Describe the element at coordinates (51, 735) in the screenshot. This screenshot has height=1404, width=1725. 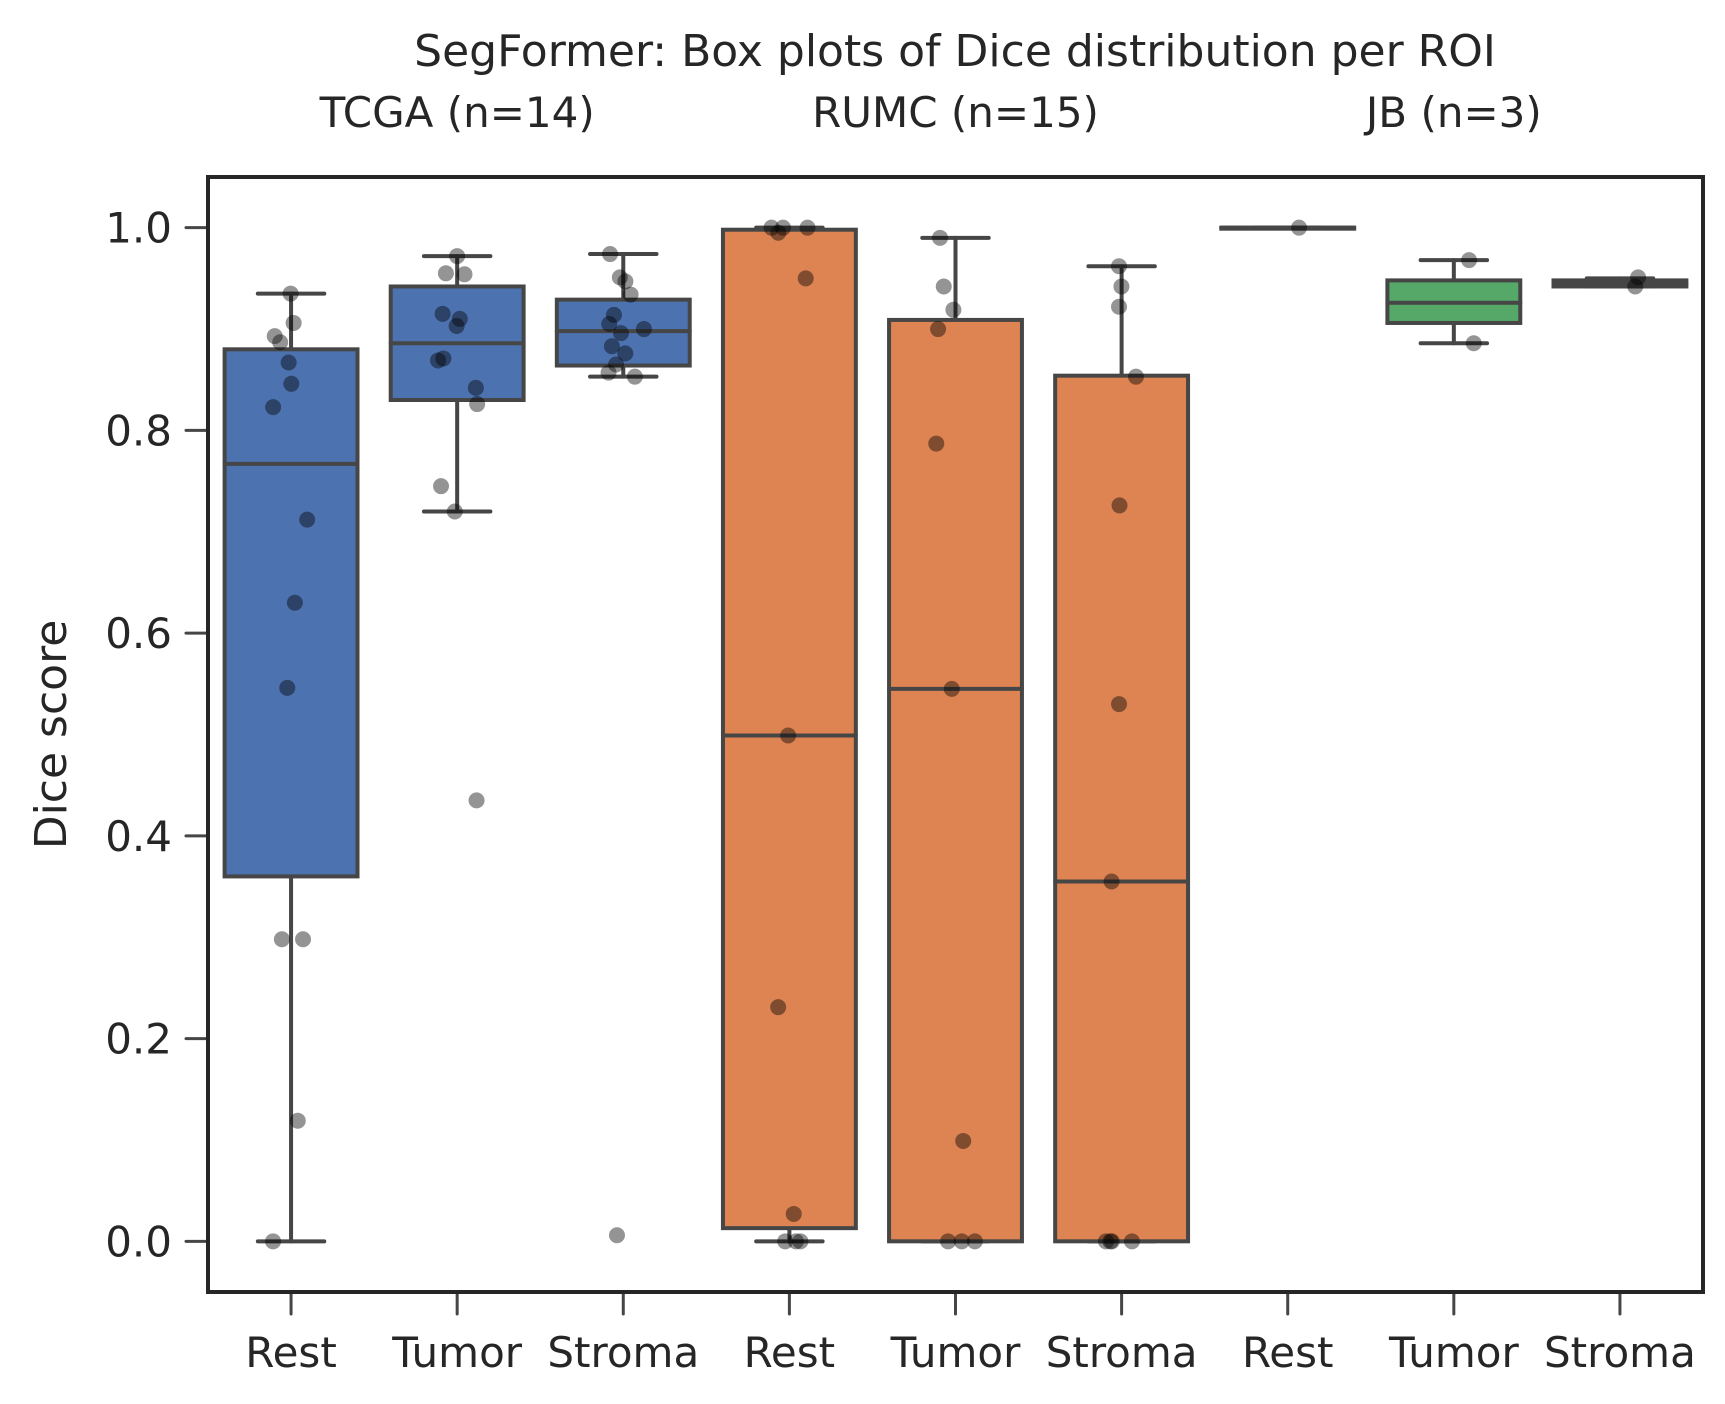
I see `y-axis-label: Dice score` at that location.